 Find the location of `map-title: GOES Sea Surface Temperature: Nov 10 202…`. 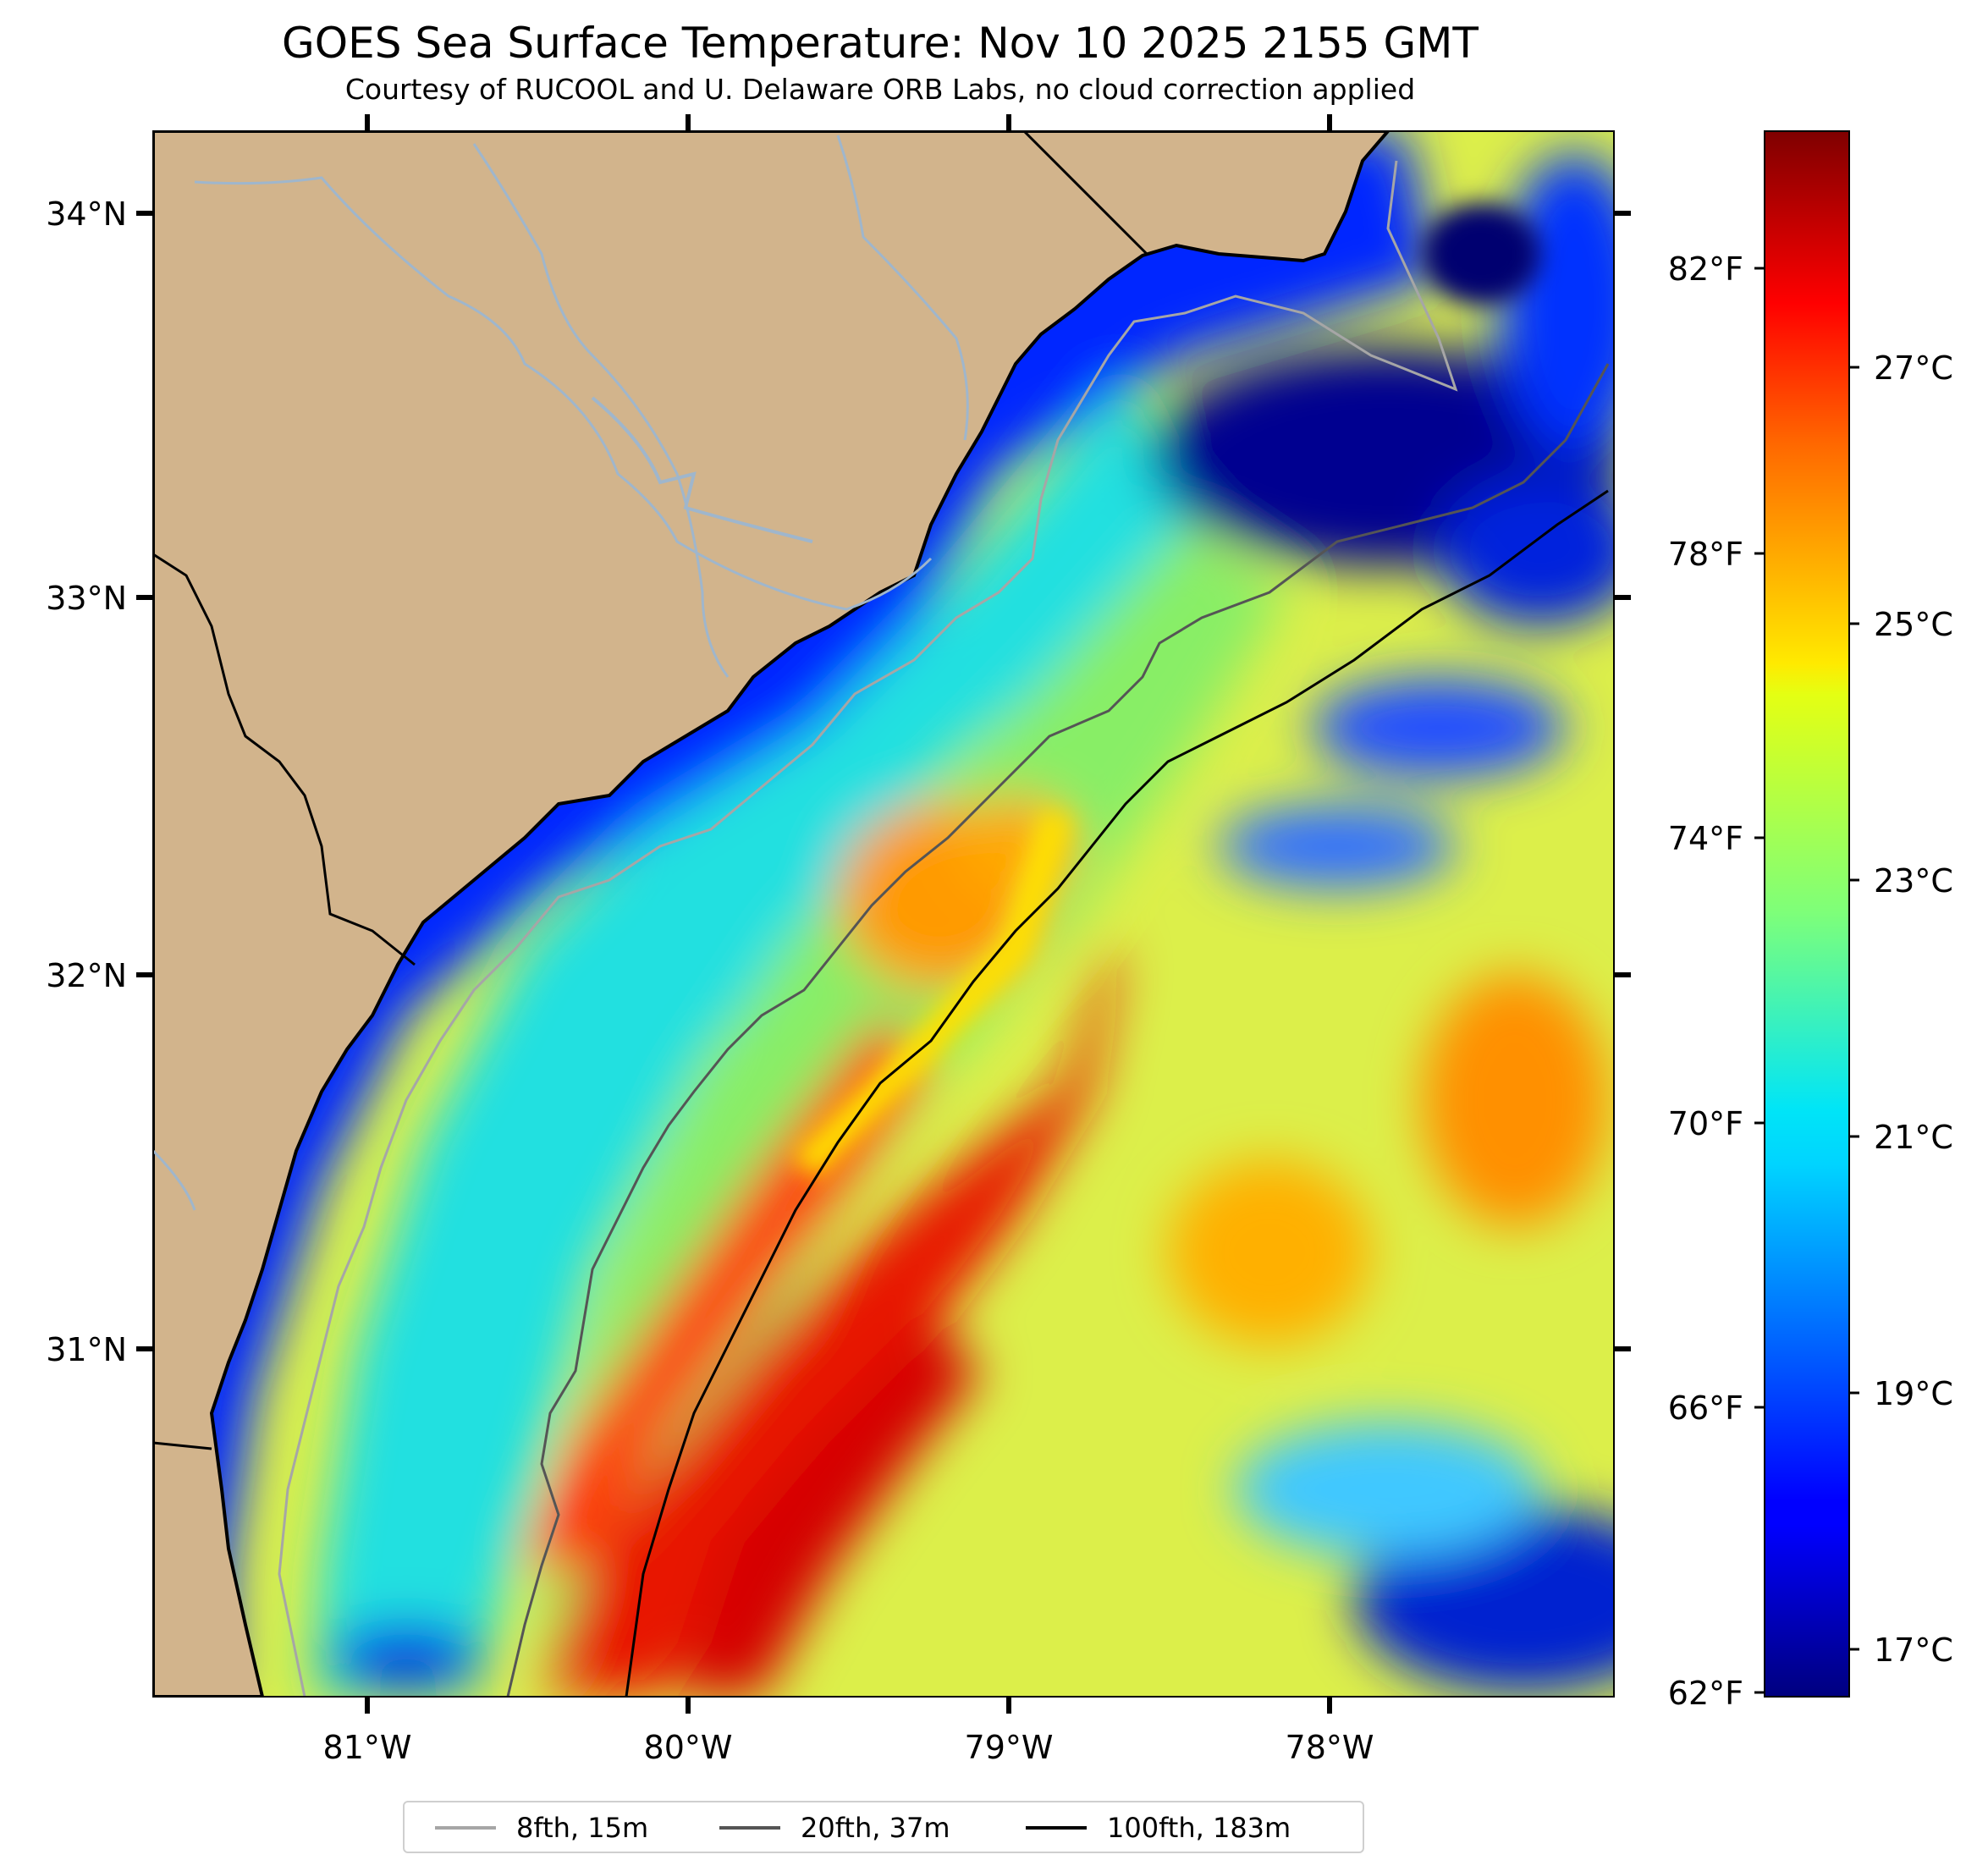

map-title: GOES Sea Surface Temperature: Nov 10 202… is located at coordinates (880, 44).